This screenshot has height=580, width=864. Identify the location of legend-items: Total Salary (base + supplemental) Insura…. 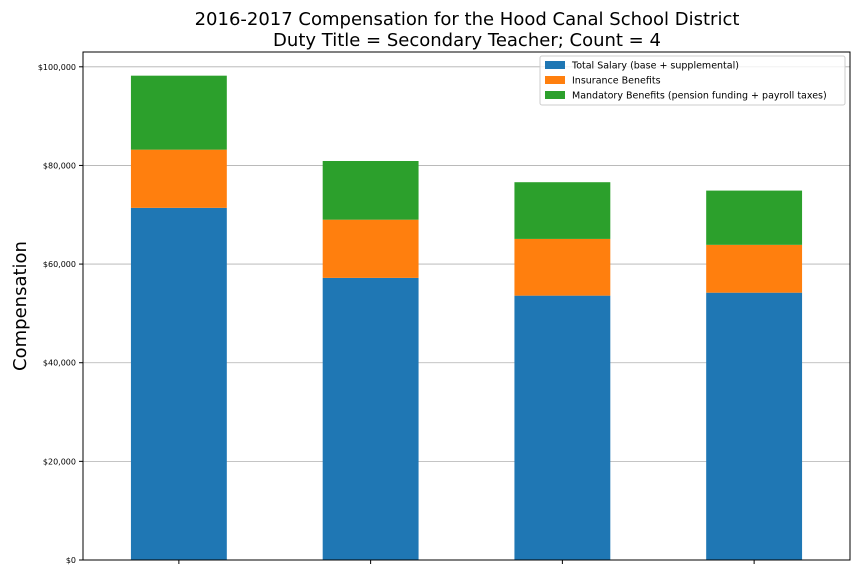
(686, 81).